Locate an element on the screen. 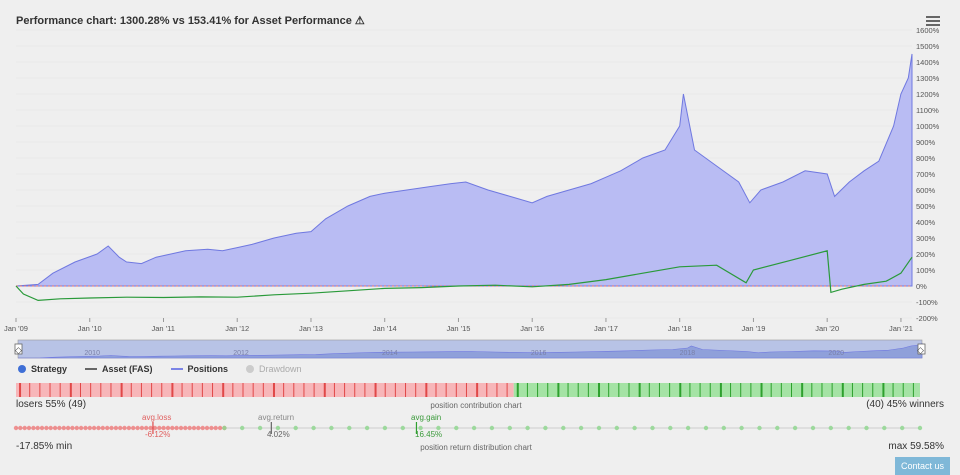  y-tick-label: 400% is located at coordinates (926, 222).